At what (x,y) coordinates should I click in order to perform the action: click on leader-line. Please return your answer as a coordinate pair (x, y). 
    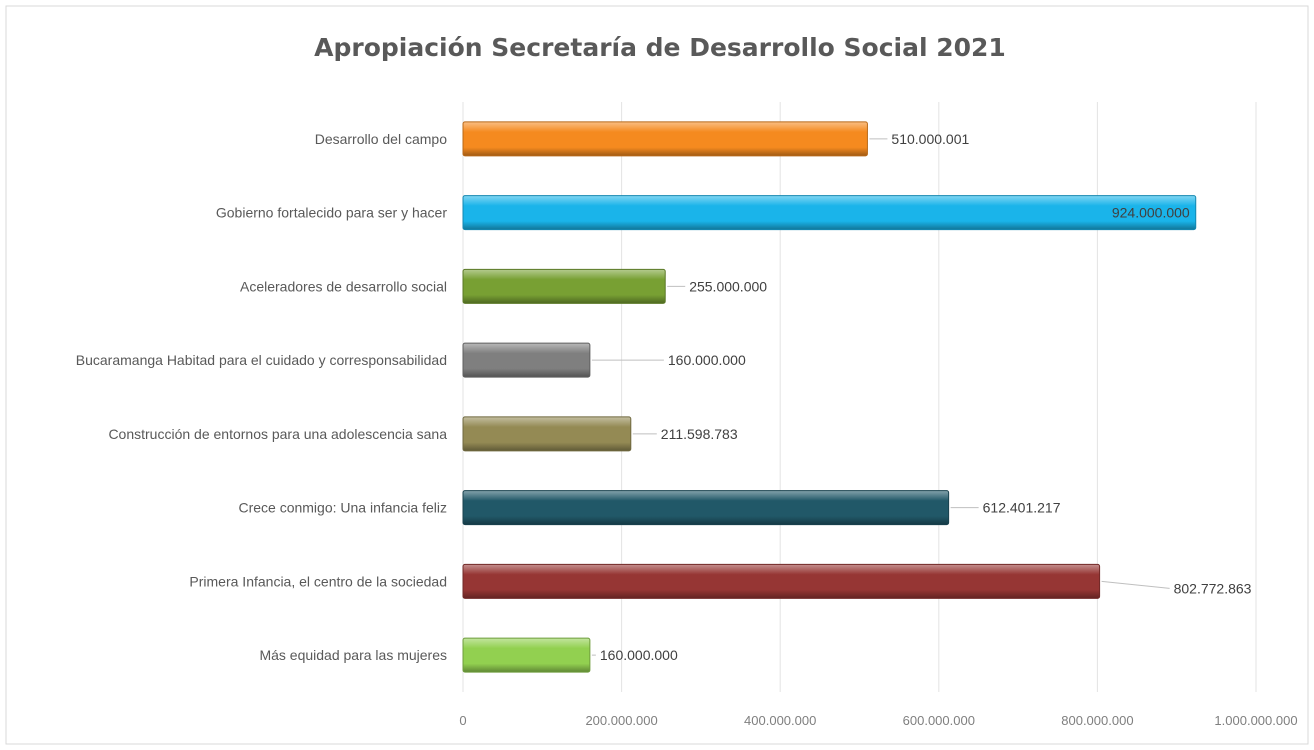
    Looking at the image, I should click on (1135, 584).